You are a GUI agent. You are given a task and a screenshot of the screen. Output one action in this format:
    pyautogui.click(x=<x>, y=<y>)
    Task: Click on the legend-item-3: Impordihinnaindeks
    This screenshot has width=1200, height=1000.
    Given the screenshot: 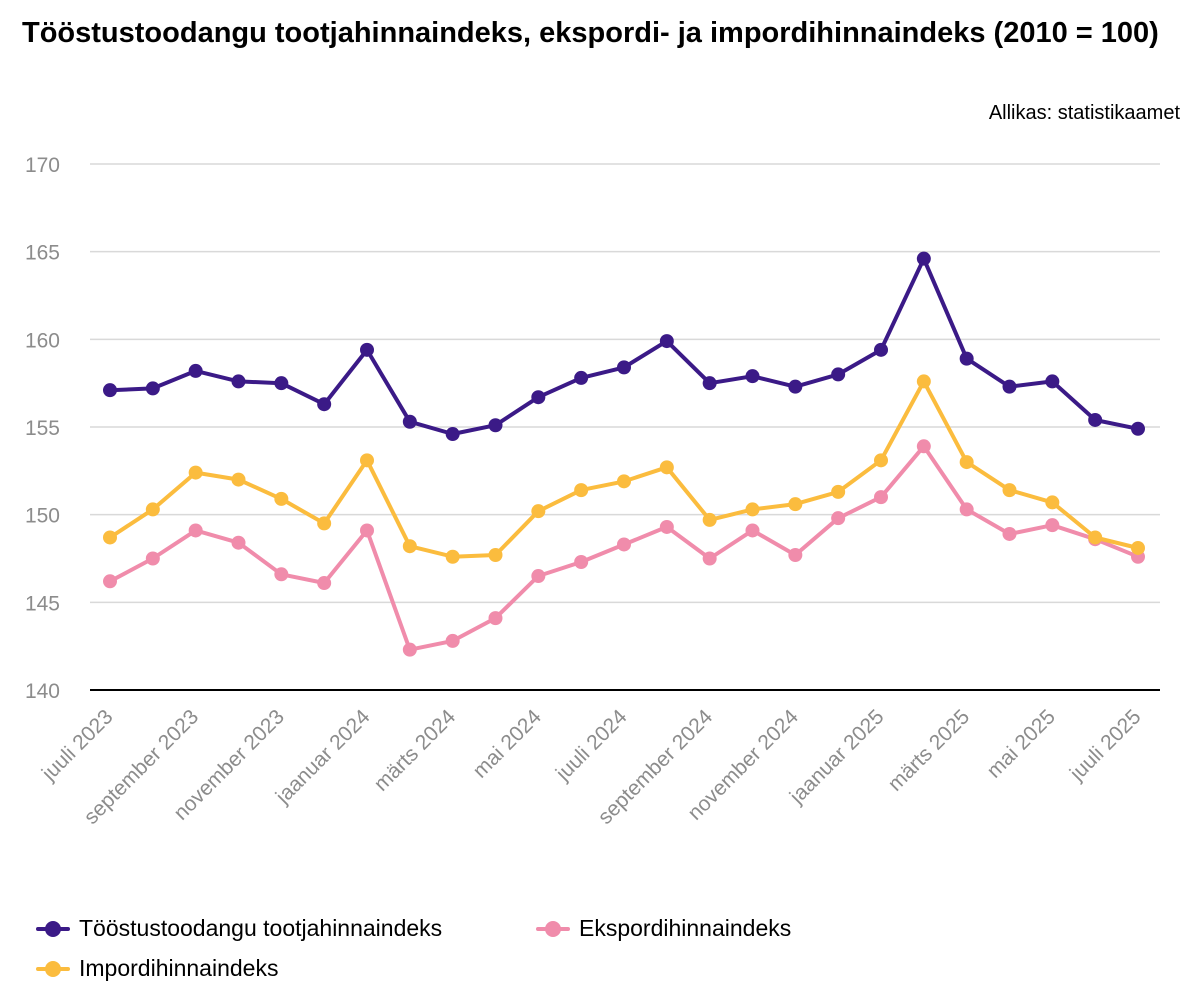 What is the action you would take?
    pyautogui.click(x=157, y=968)
    